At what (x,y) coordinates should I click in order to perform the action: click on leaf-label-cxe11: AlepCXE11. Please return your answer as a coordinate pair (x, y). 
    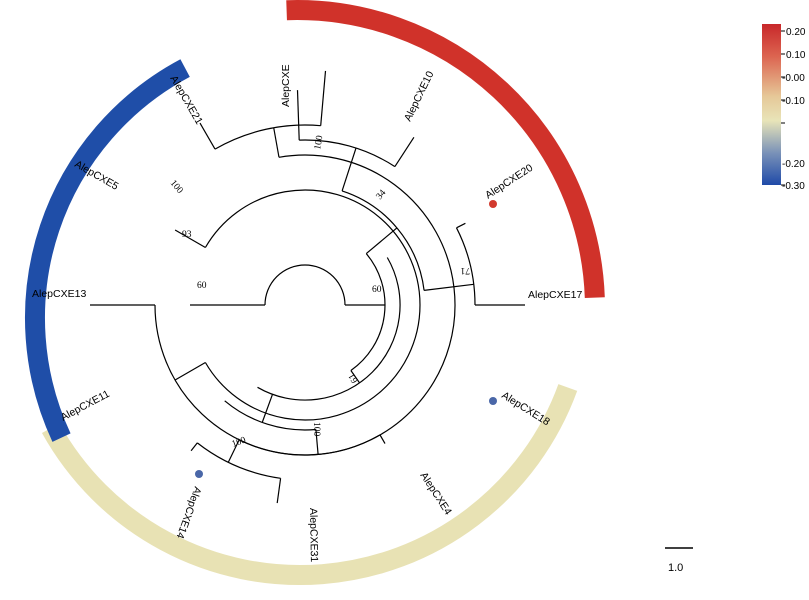
    Looking at the image, I should click on (85, 406).